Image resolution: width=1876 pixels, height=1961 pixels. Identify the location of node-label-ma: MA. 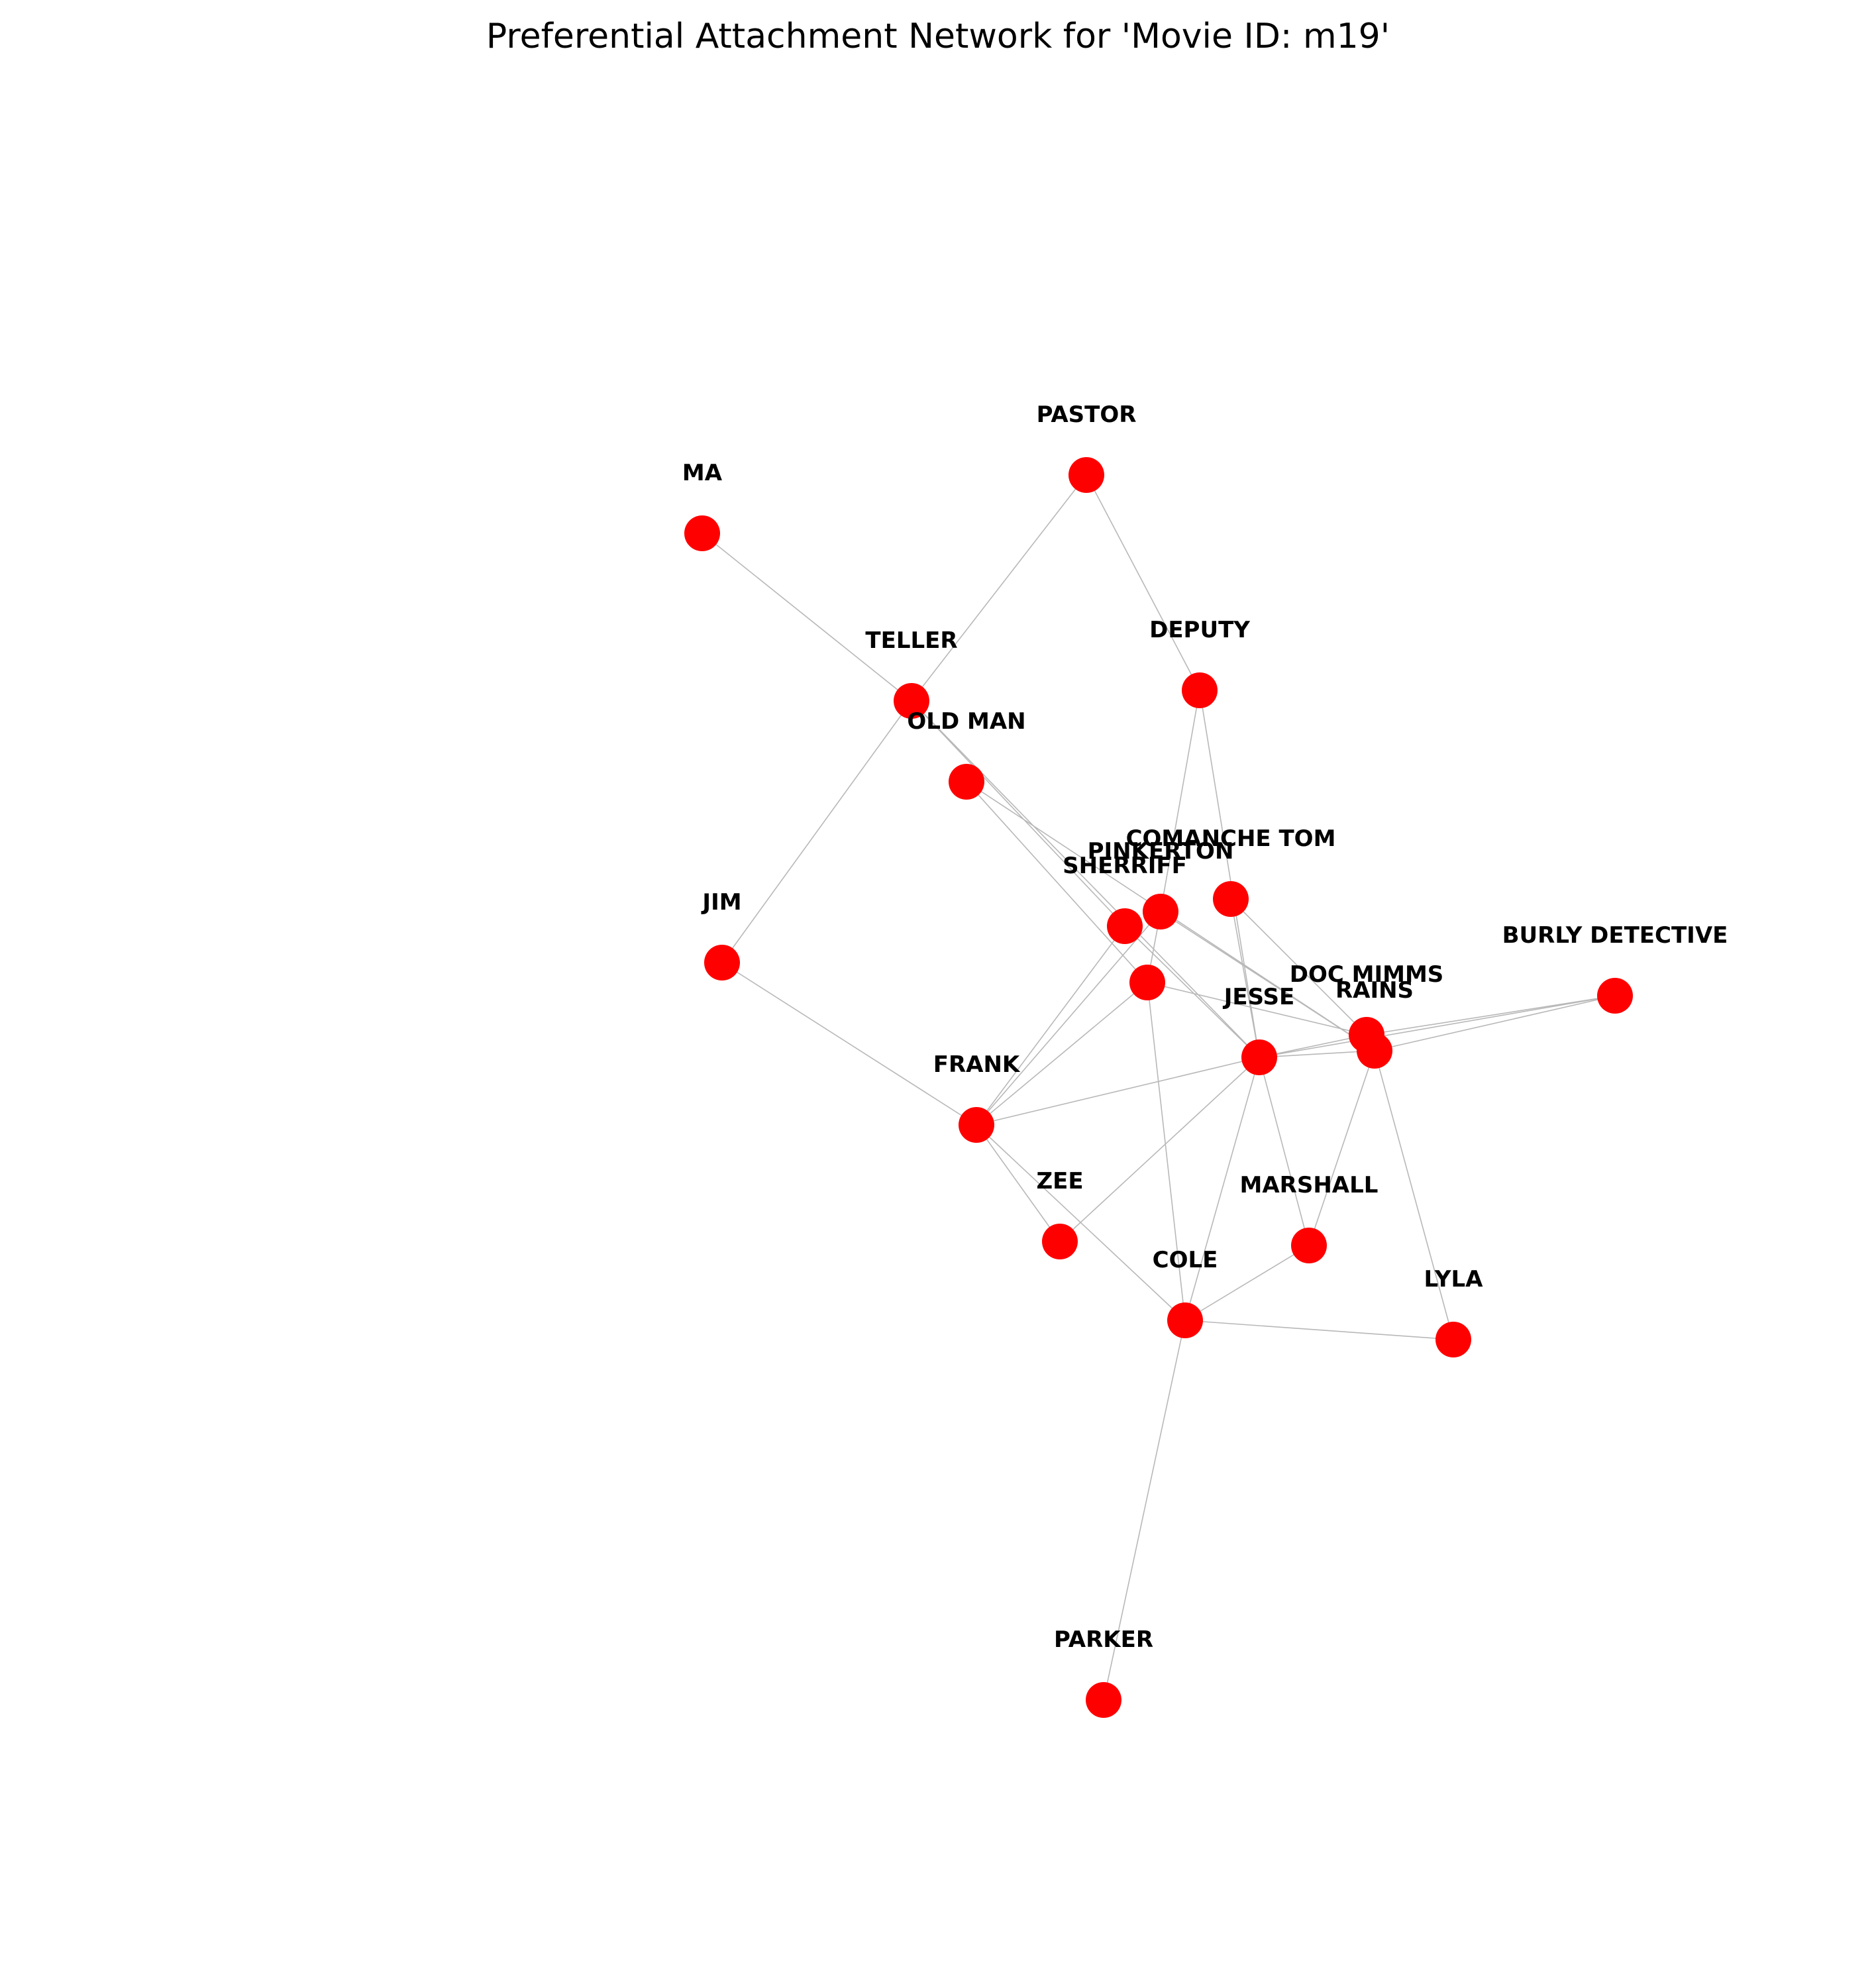
(703, 473).